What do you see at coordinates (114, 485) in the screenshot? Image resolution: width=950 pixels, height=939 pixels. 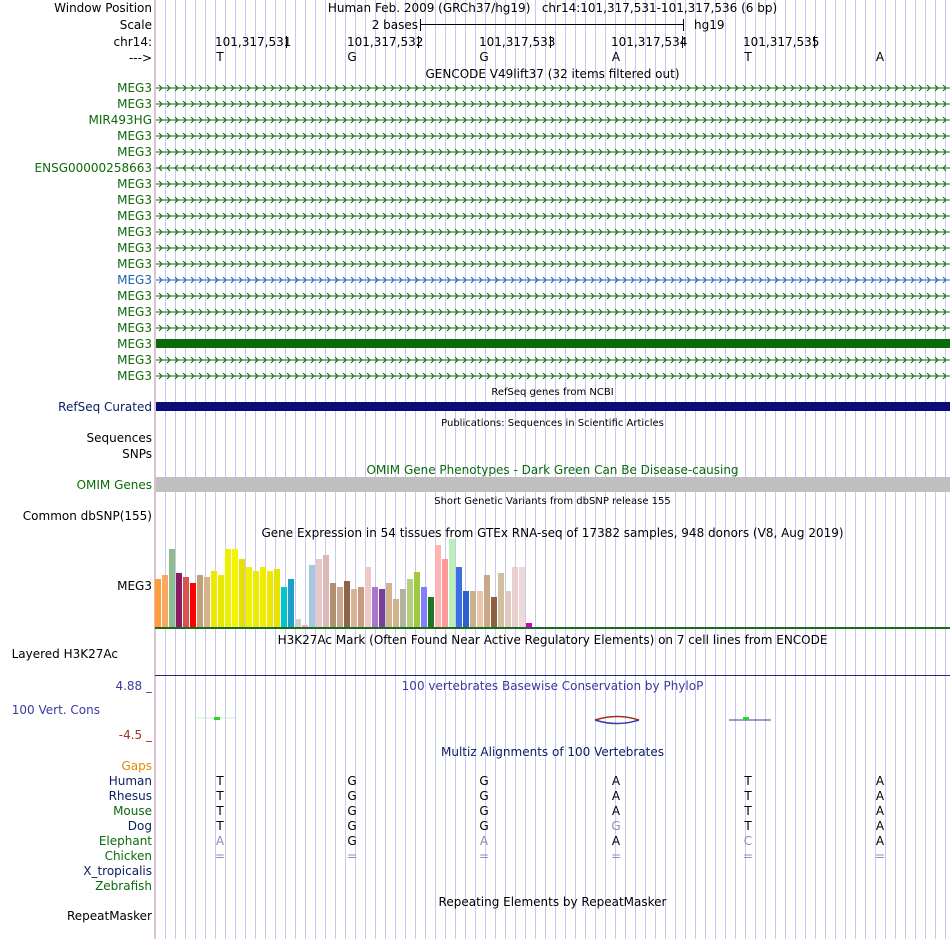 I see `omim-label: OMIM Genes` at bounding box center [114, 485].